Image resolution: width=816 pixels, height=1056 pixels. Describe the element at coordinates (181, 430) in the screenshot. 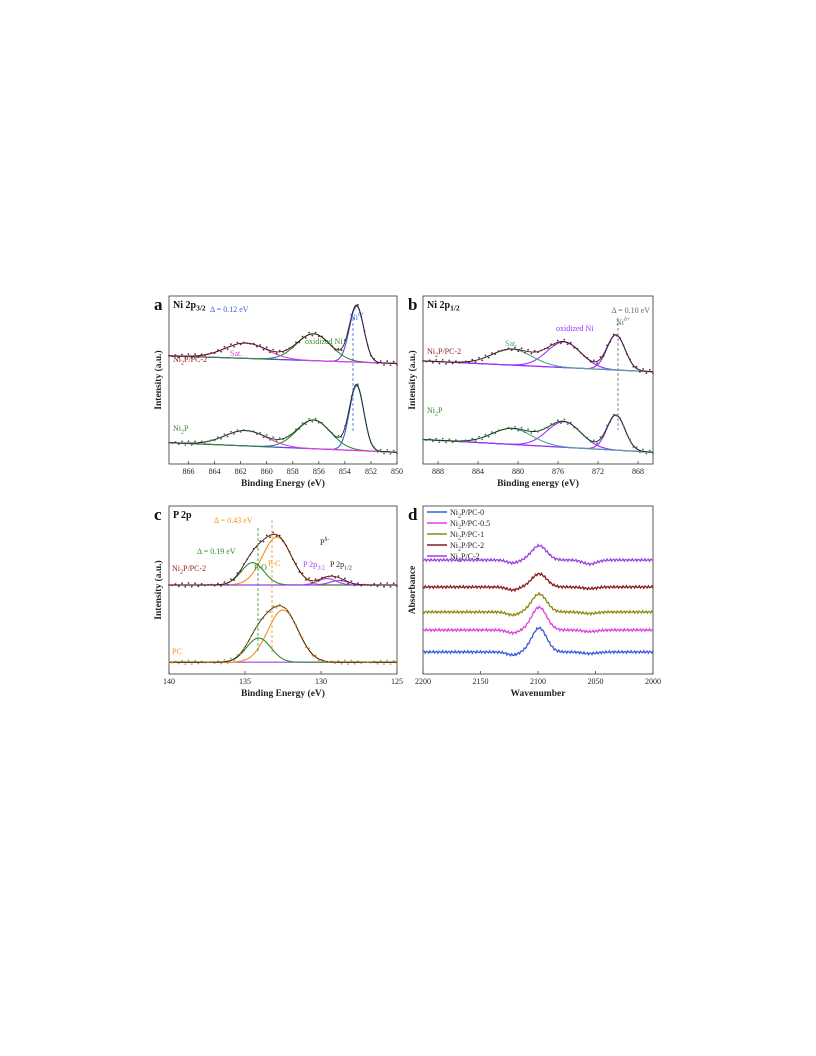

I see `annotation: Ni2P` at that location.